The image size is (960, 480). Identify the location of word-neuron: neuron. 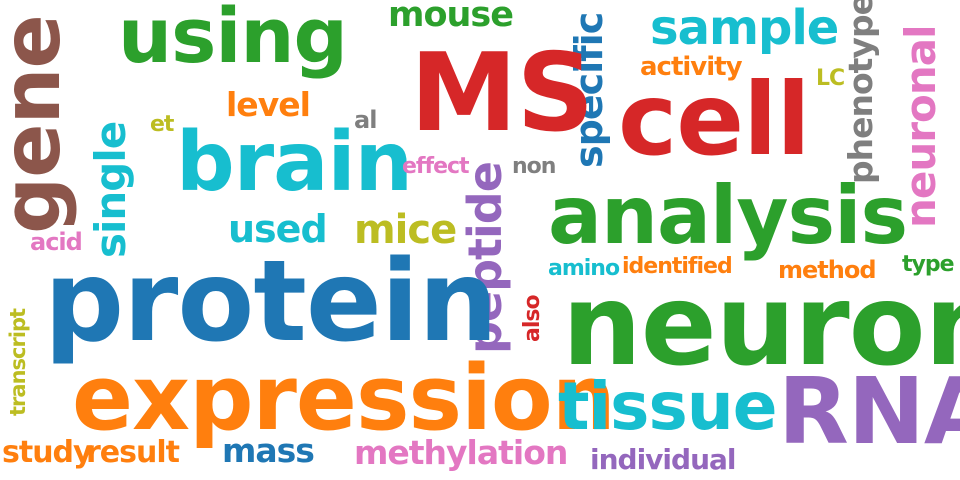
(761, 326).